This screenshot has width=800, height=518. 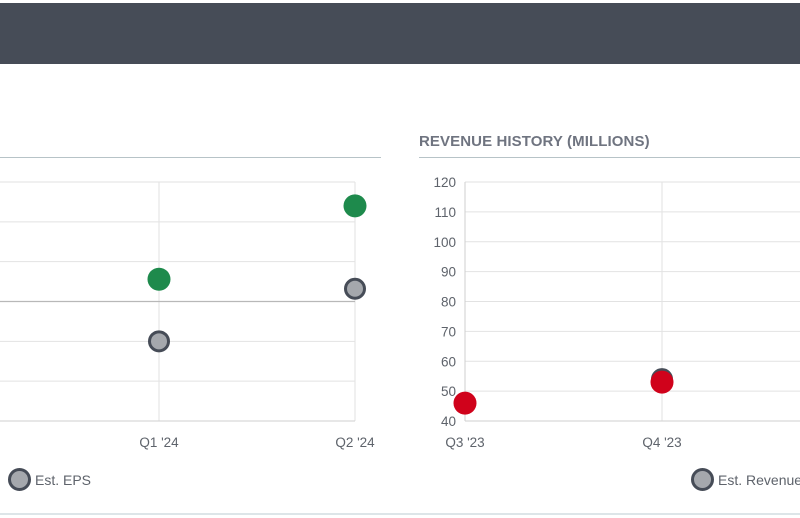 I want to click on eps-legend-estimate: Est. EPS, so click(x=49, y=479).